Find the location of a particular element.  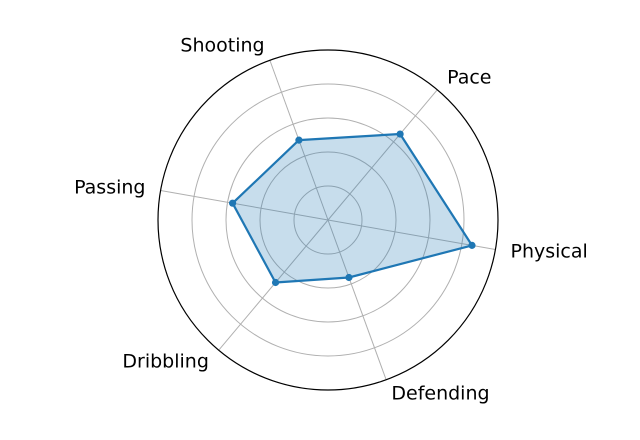

data-point-shooting is located at coordinates (299, 140).